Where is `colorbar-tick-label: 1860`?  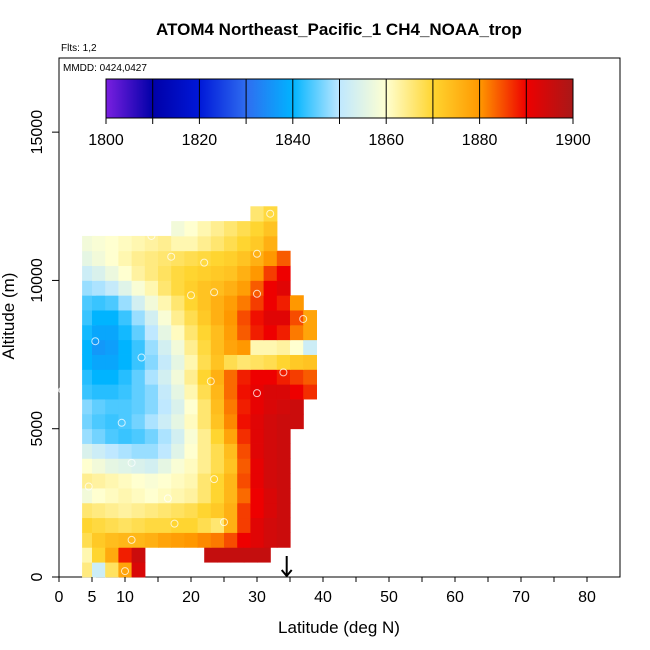
colorbar-tick-label: 1860 is located at coordinates (386, 140).